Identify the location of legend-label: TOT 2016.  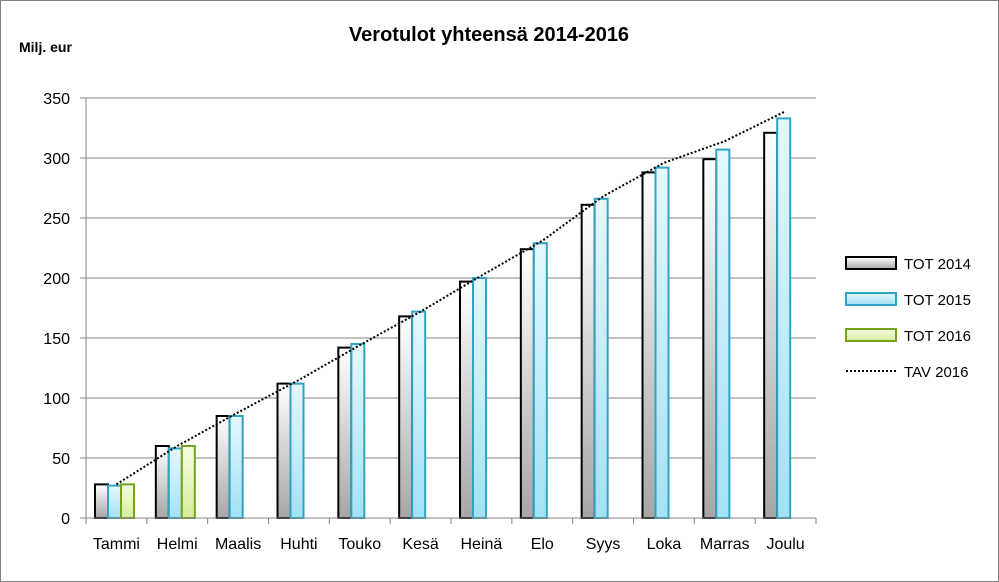
(937, 336).